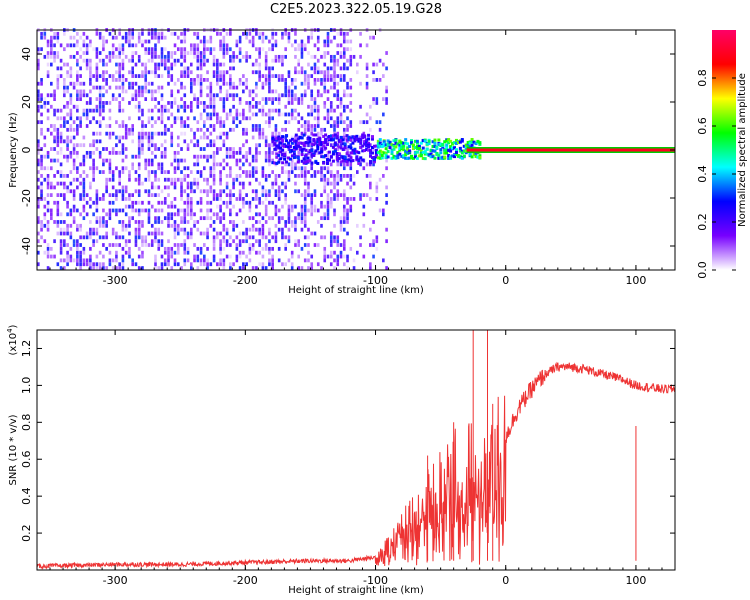 Image resolution: width=750 pixels, height=600 pixels. What do you see at coordinates (13, 150) in the screenshot?
I see `spectrogram-y-label: Frequency (Hz)` at bounding box center [13, 150].